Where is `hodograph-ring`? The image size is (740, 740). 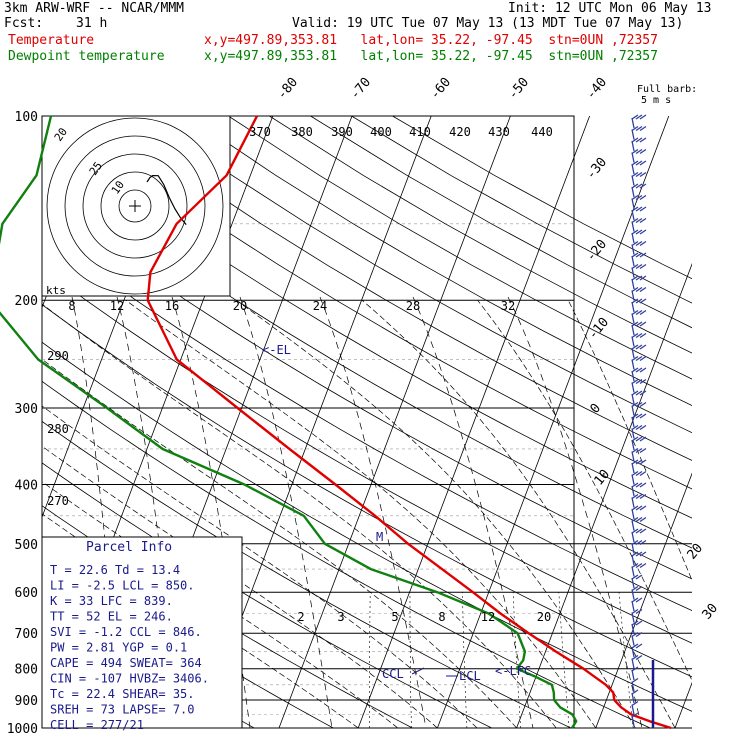 hodograph-ring is located at coordinates (135, 206).